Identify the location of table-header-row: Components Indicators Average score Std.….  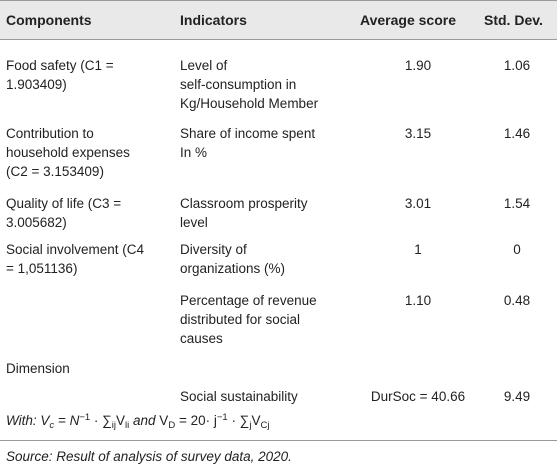
(278, 20).